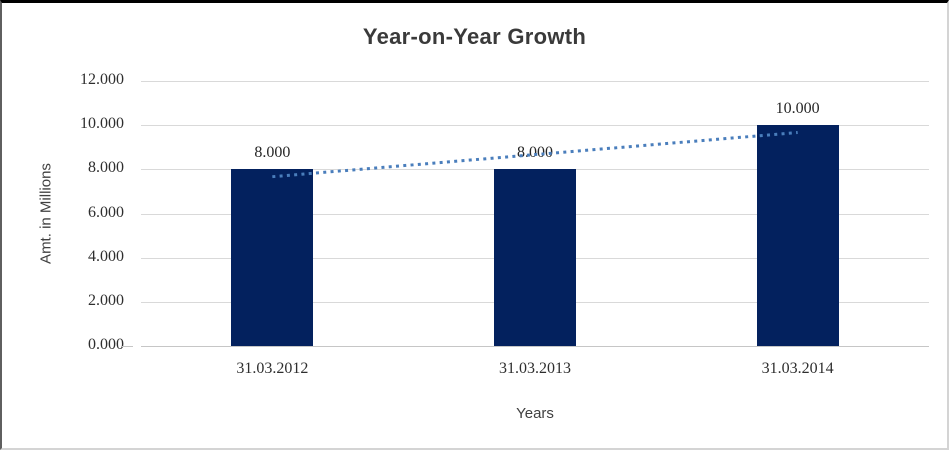 The width and height of the screenshot is (949, 450). What do you see at coordinates (106, 344) in the screenshot?
I see `y-tick-label: 0.000` at bounding box center [106, 344].